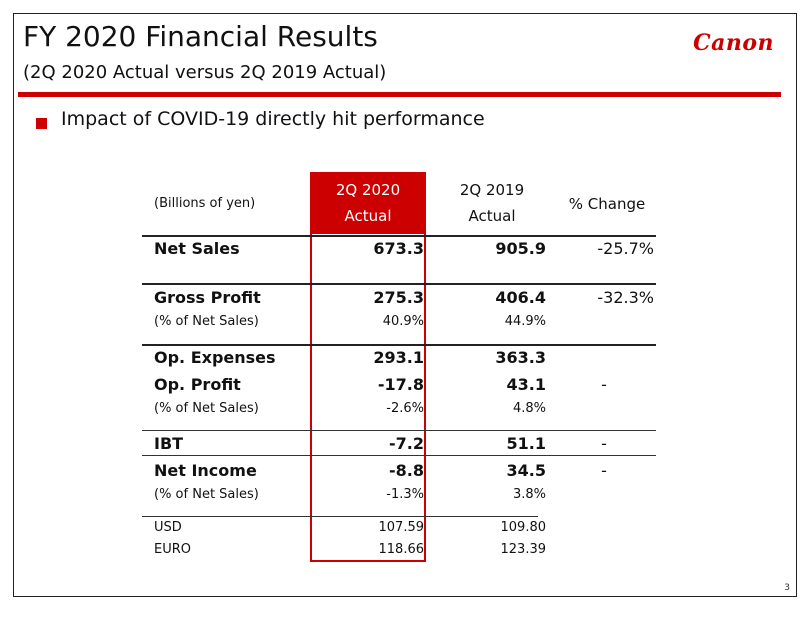  Describe the element at coordinates (529, 494) in the screenshot. I see `cell-2019: 3.8%` at that location.